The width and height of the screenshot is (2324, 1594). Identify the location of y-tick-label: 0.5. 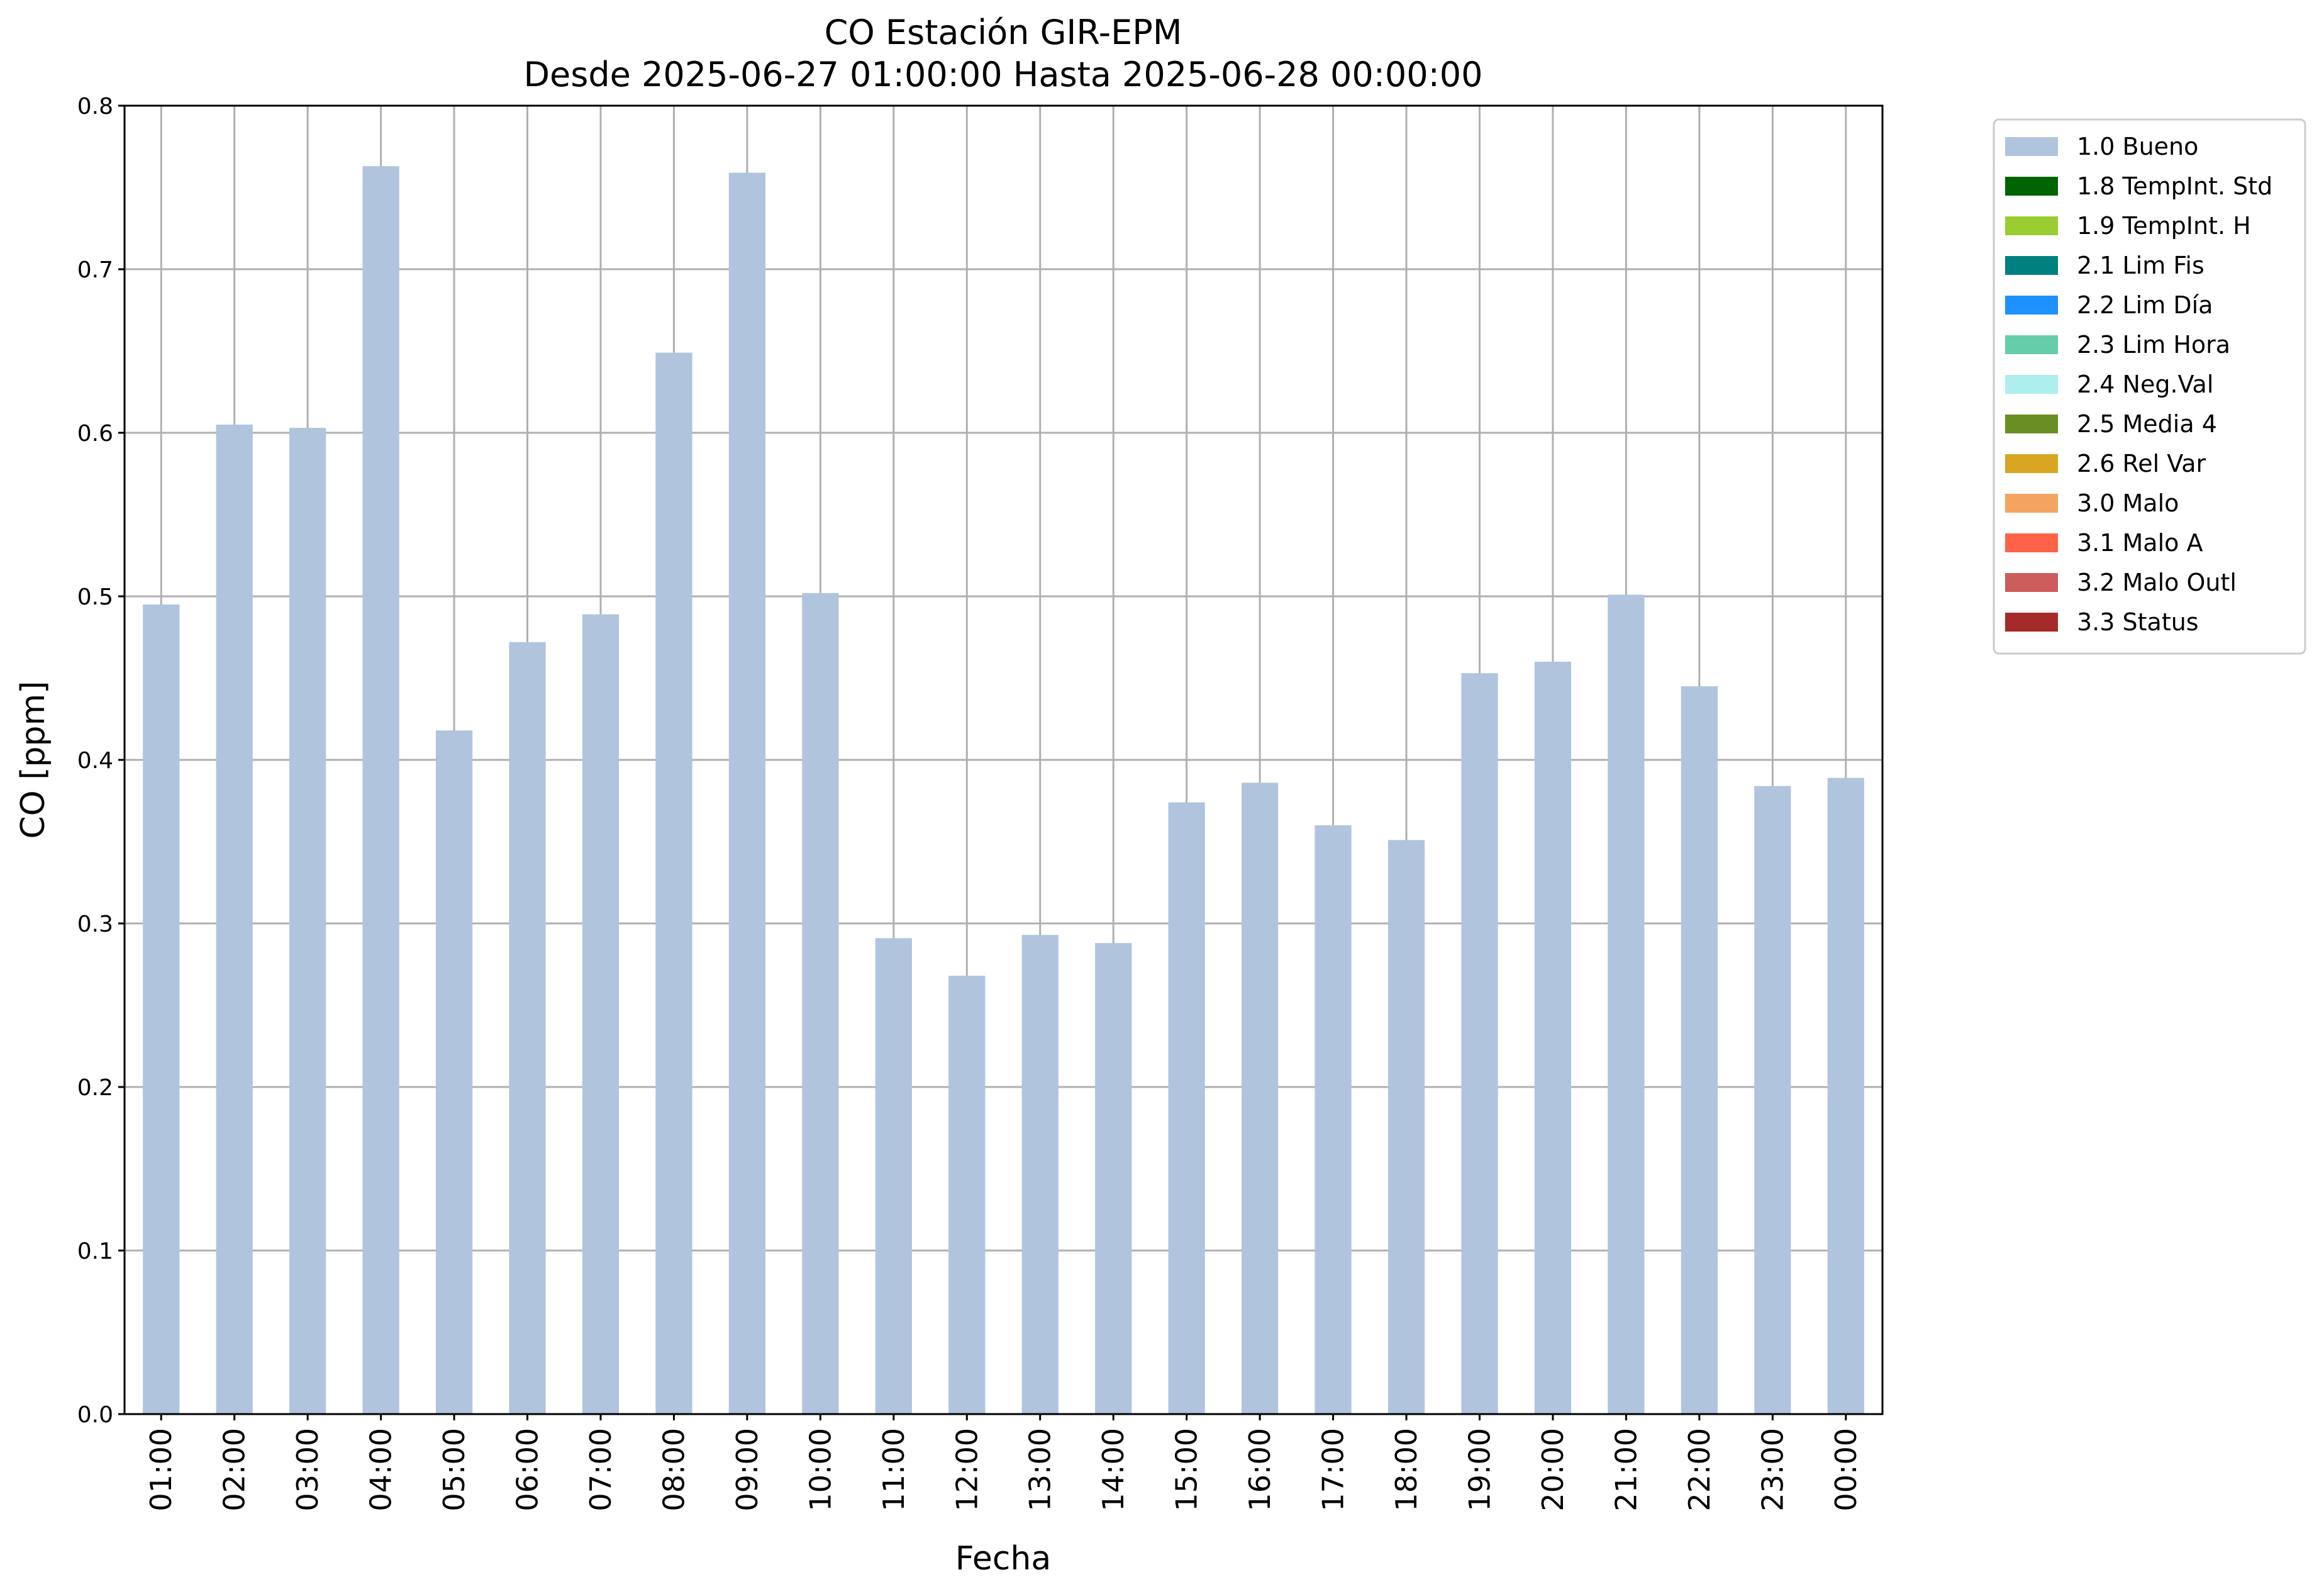
(95, 597).